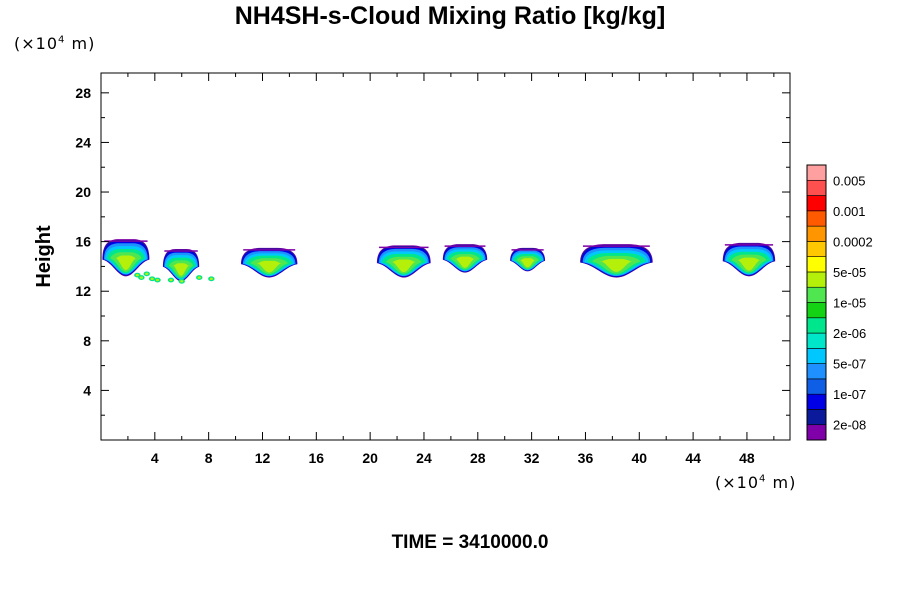 The height and width of the screenshot is (600, 900). Describe the element at coordinates (849, 333) in the screenshot. I see `colorbar-label: 2e-06` at that location.